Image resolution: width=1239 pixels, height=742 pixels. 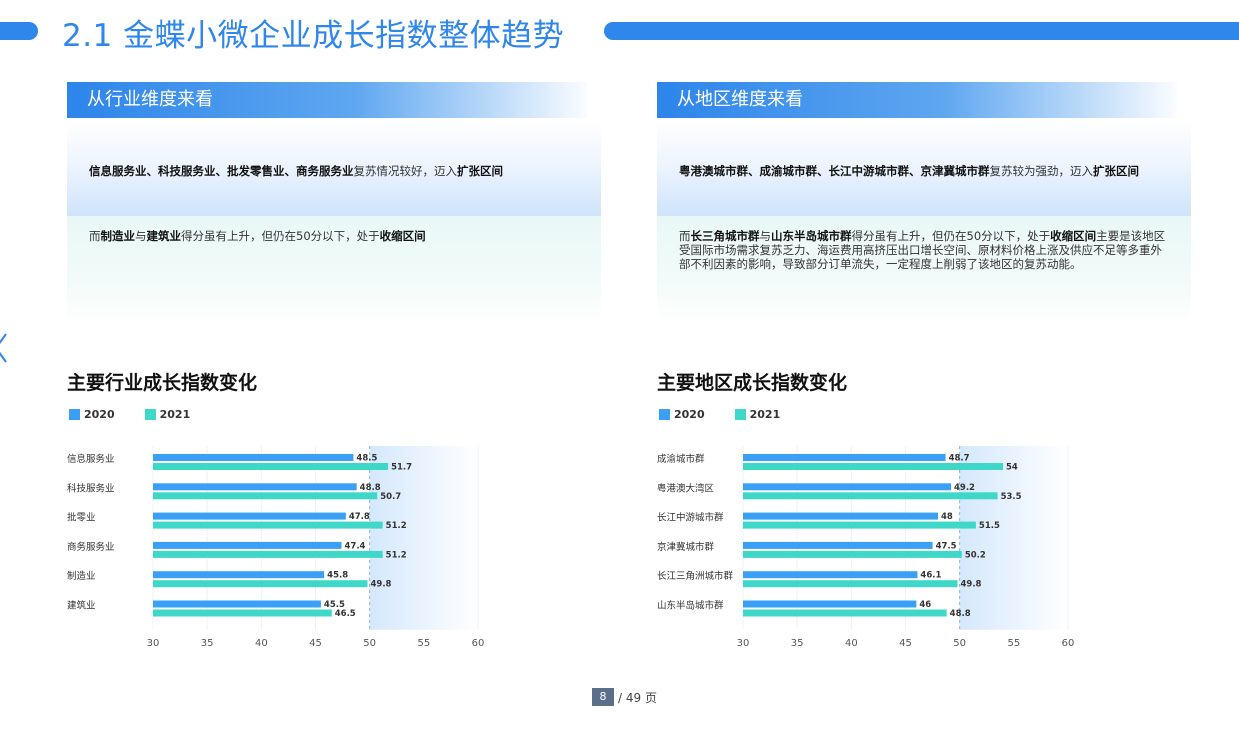 I want to click on bar-value-label: 46.5, so click(x=345, y=614).